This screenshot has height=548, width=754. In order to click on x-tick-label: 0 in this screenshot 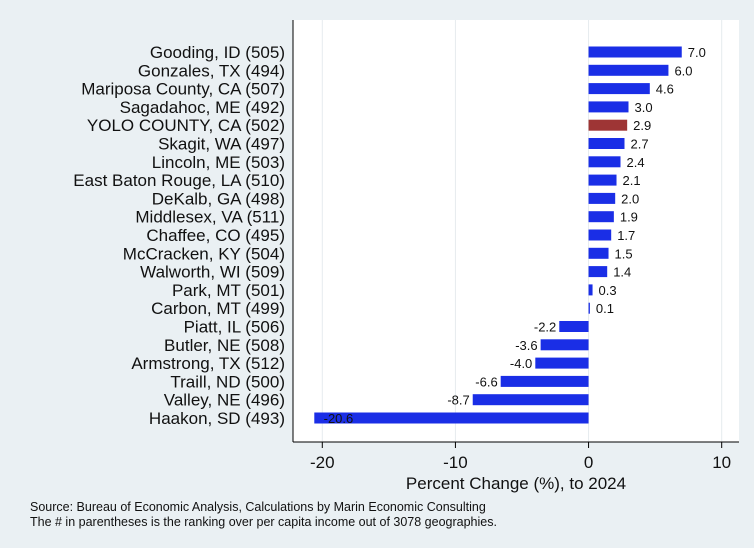, I will do `click(588, 462)`.